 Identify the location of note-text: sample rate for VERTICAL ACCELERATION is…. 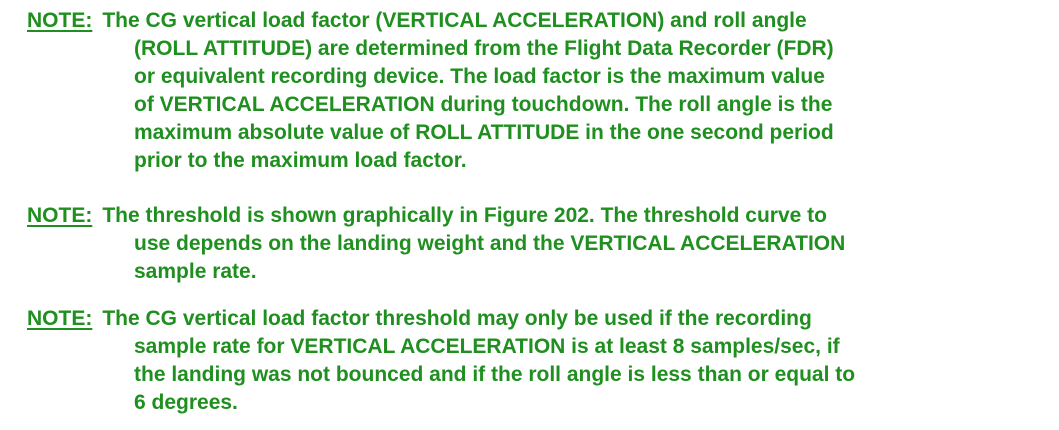
(487, 346).